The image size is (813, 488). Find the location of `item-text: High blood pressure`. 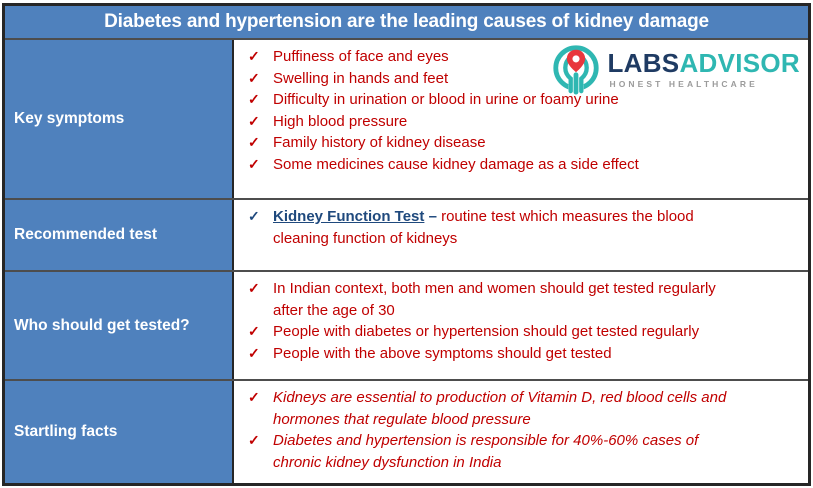

item-text: High blood pressure is located at coordinates (340, 121).